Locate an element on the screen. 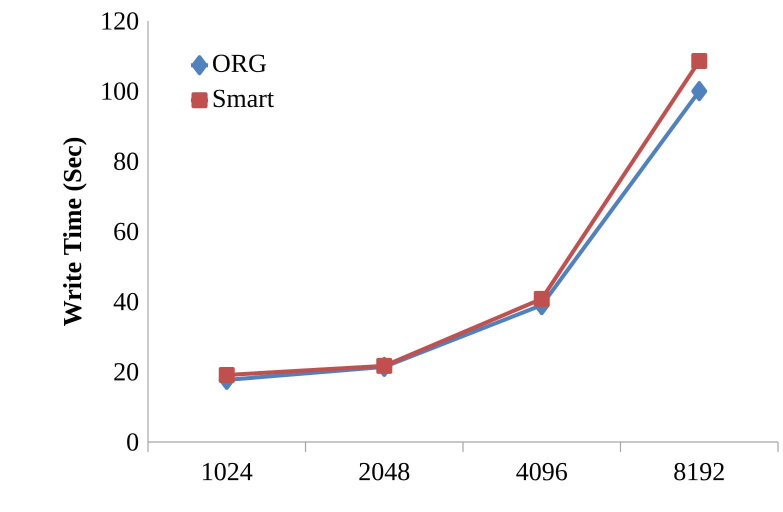 This screenshot has width=783, height=512. y-tick-label: 20 is located at coordinates (126, 372).